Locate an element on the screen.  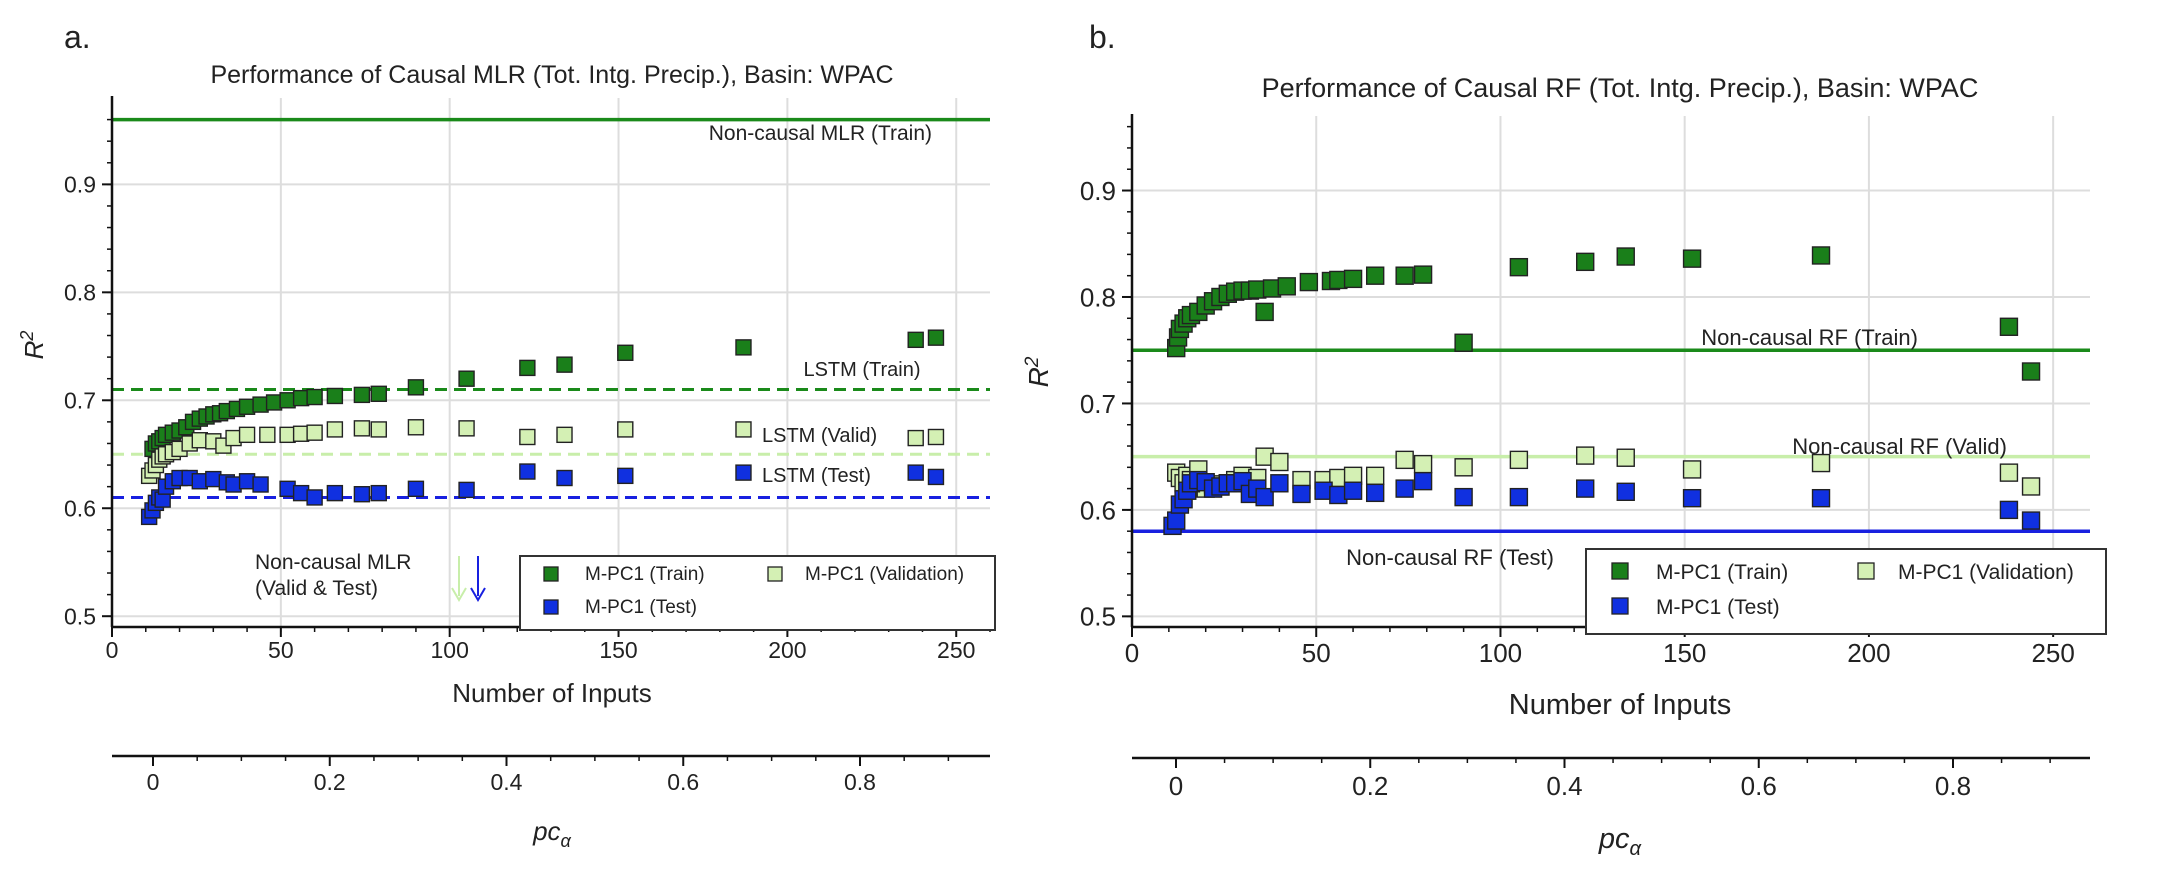
x-tick-label: 200 is located at coordinates (787, 650).